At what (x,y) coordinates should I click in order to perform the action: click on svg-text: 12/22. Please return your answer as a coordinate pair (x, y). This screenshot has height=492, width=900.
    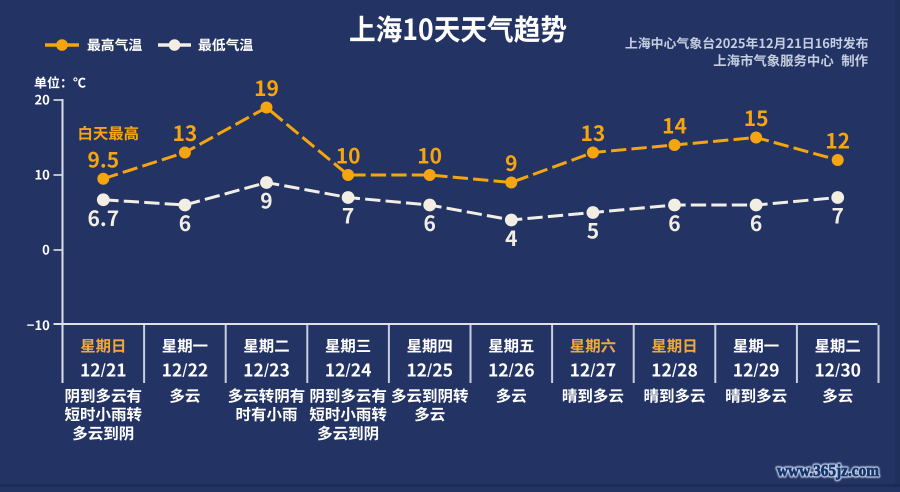
    Looking at the image, I should click on (185, 370).